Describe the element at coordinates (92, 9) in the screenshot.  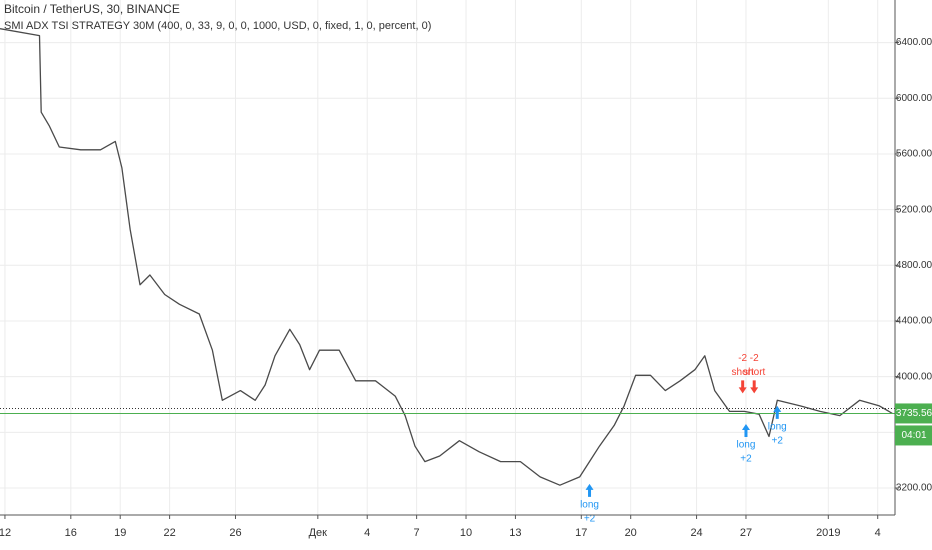
I see `chart-title: Bitcoin / TetherUS, 30, BINANCE` at that location.